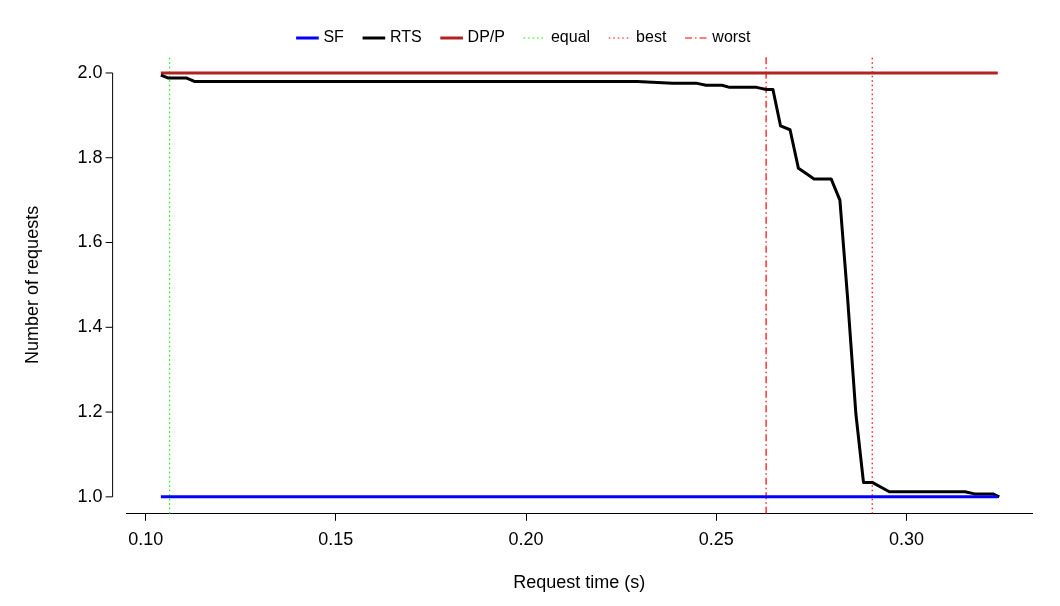  I want to click on x-tick-label: 0.20, so click(526, 538).